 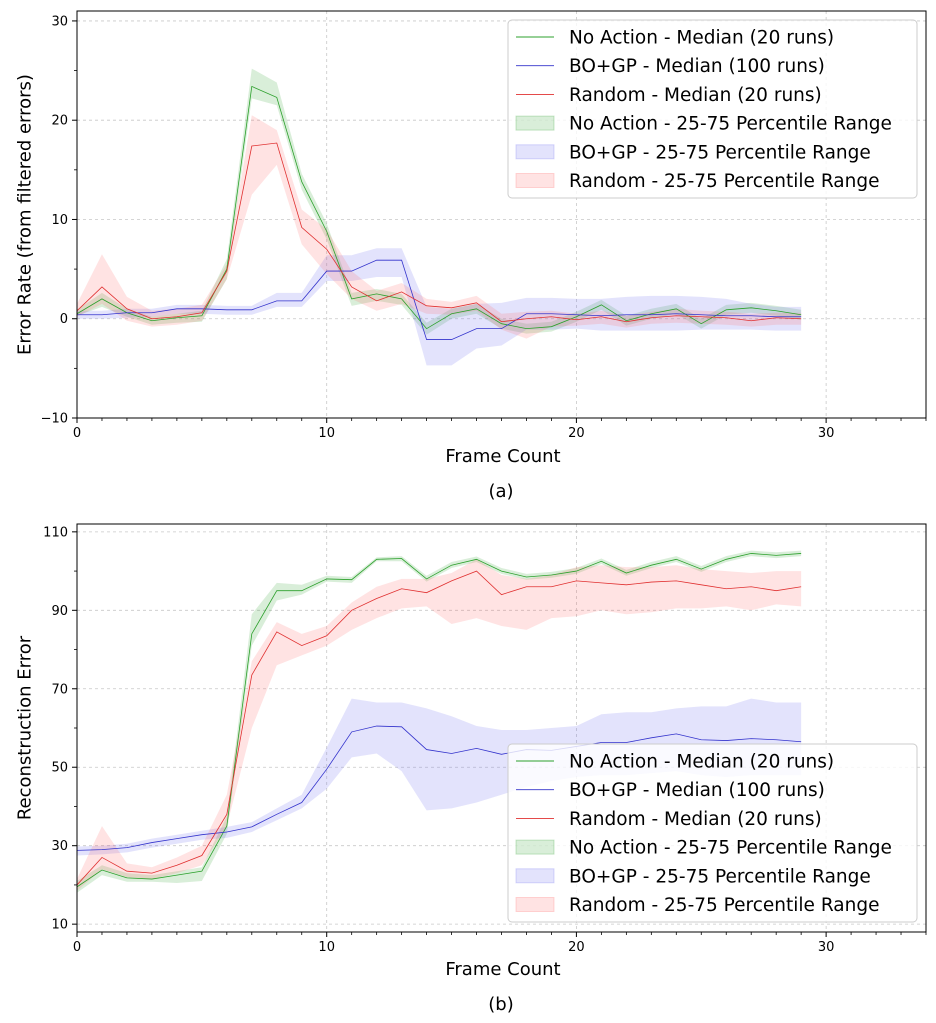 I want to click on y-tick-label: 50, so click(x=59, y=768).